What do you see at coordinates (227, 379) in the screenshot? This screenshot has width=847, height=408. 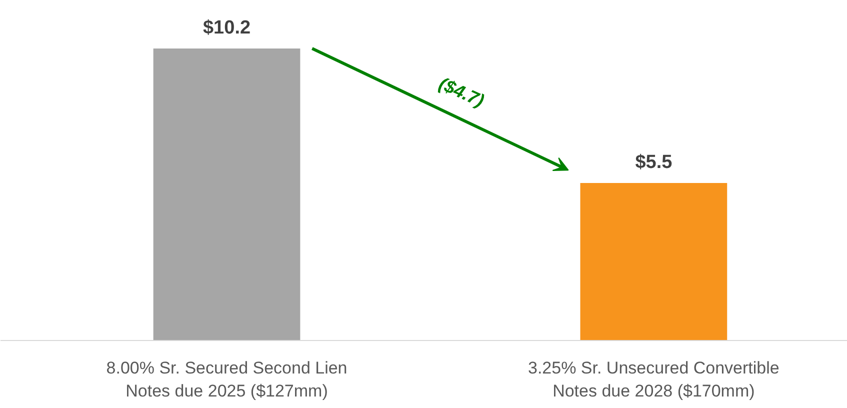 I see `x-tick-label: 8.00% Sr. Secured Second Lien Notes due 2025 ($127mm)` at bounding box center [227, 379].